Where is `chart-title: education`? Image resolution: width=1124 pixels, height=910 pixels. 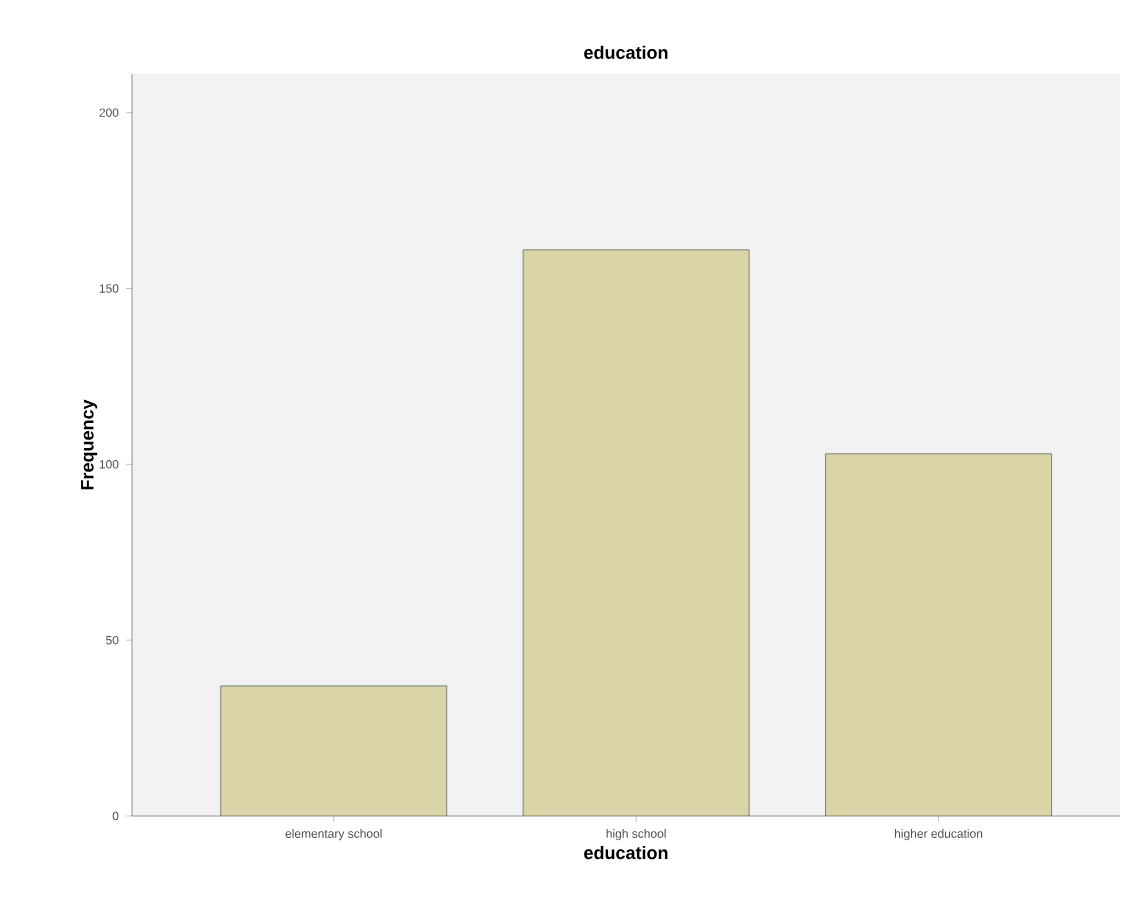 chart-title: education is located at coordinates (626, 52).